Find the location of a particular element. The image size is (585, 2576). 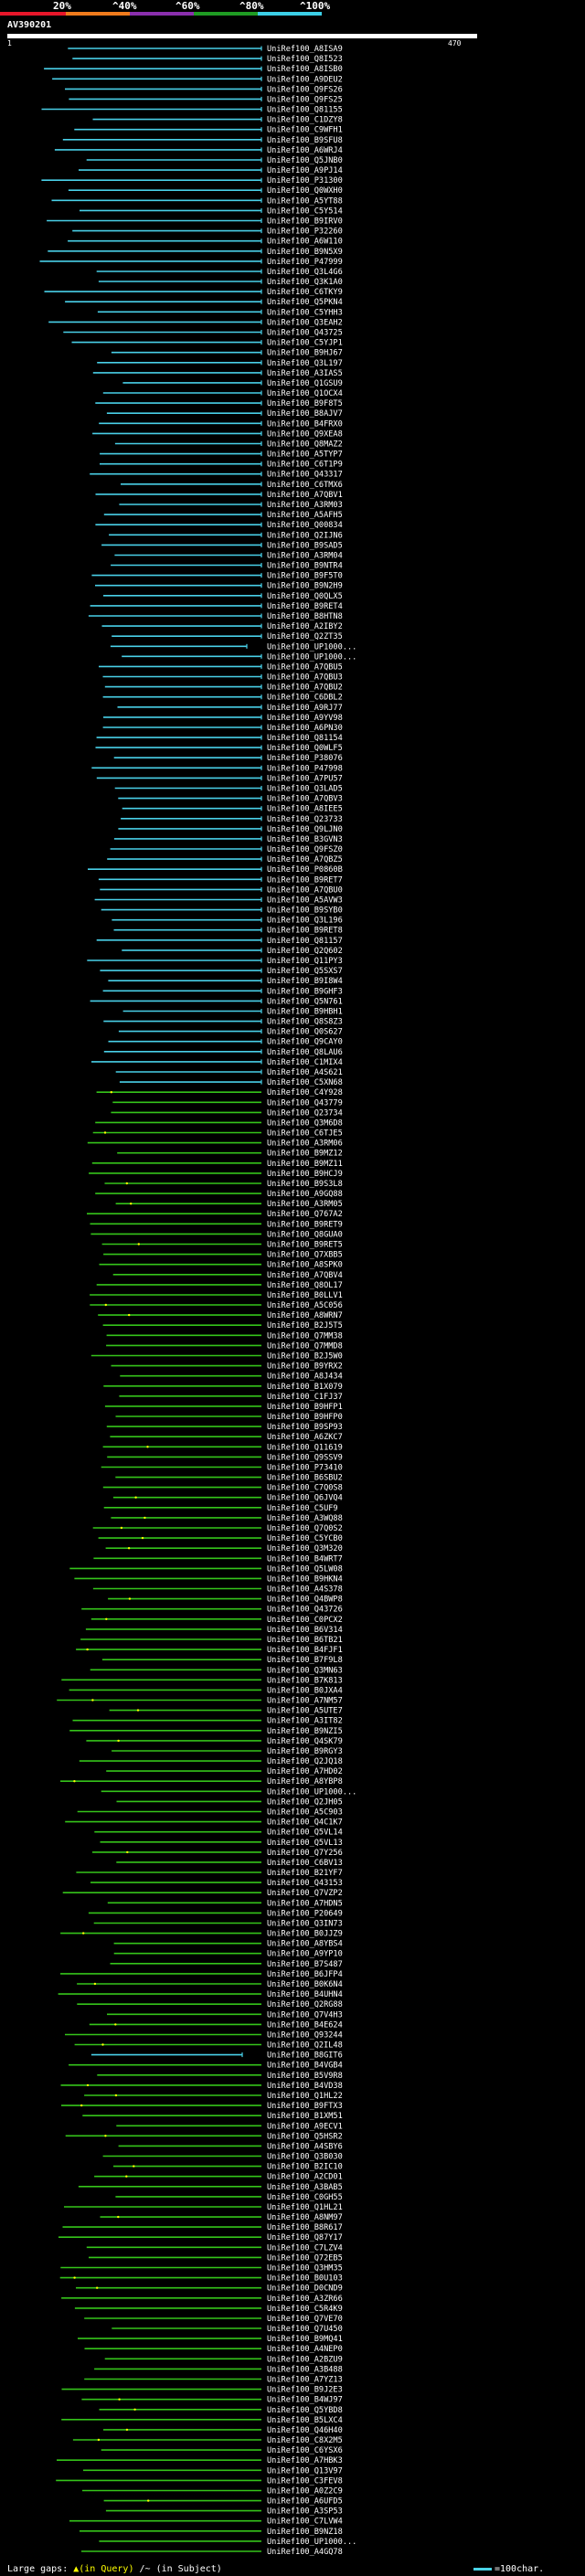

hit-label: UniRef100_A7QBZ5 is located at coordinates (305, 859).